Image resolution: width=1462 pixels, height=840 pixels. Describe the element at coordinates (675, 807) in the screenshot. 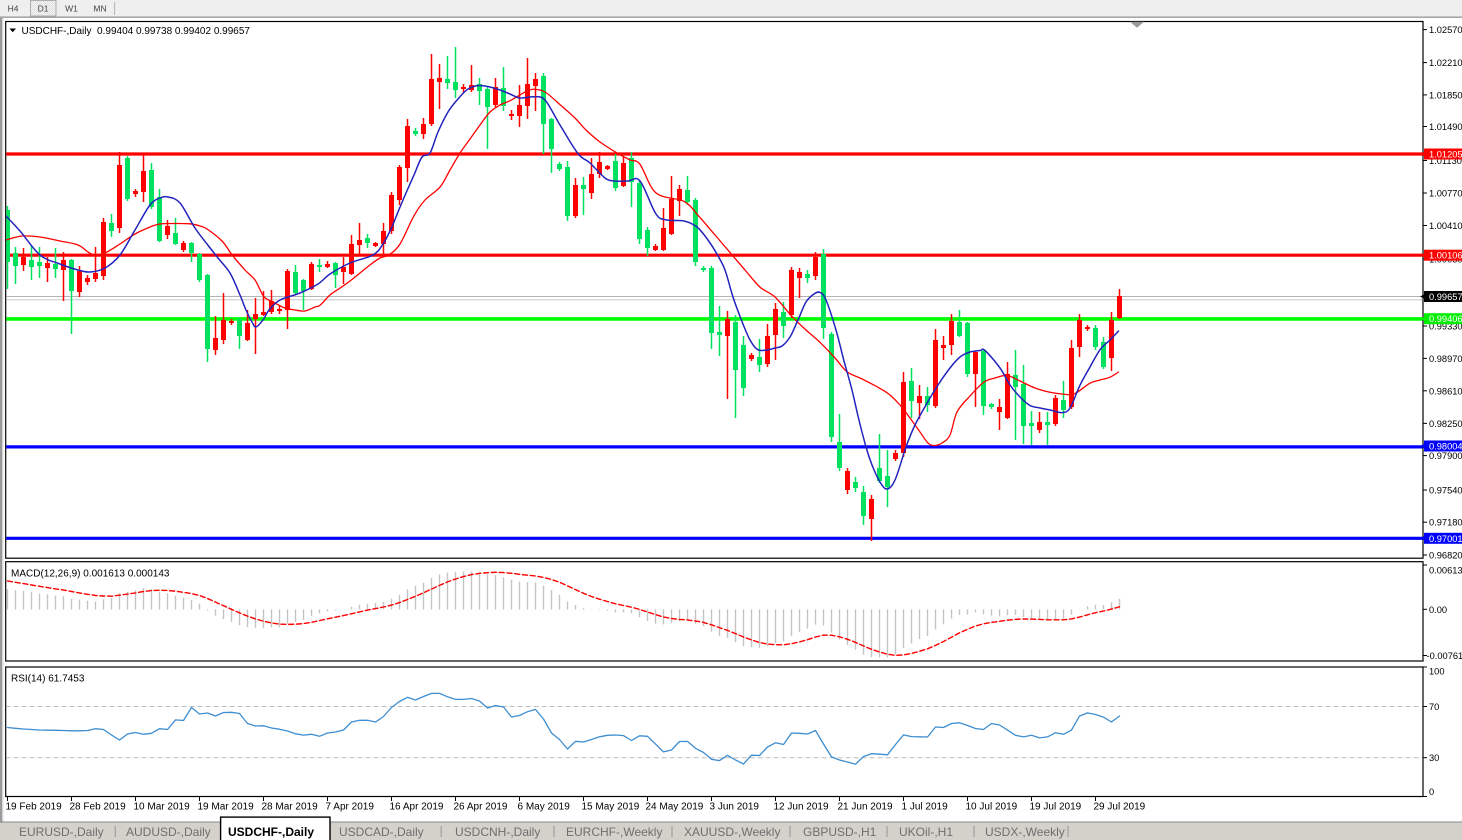

I see `svg-text: 24 May 2019` at that location.